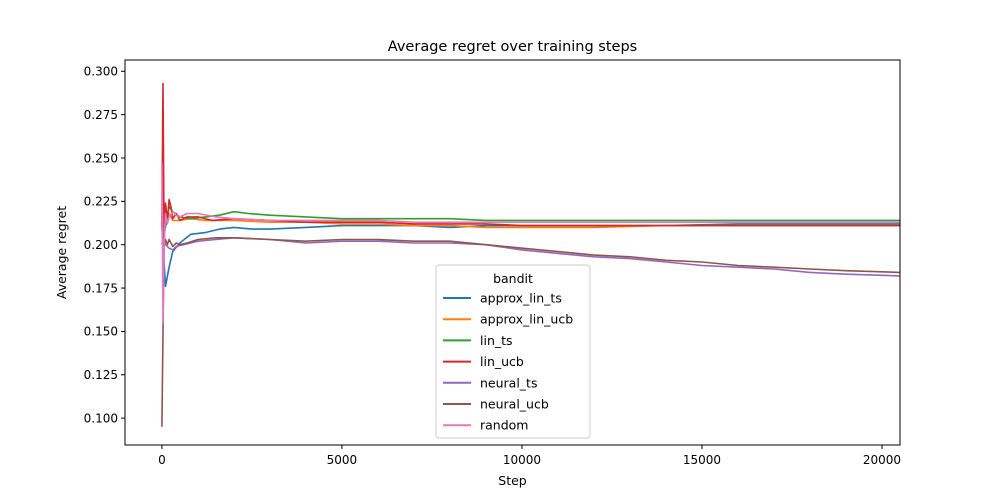 This screenshot has width=1000, height=504. Describe the element at coordinates (702, 460) in the screenshot. I see `x-tick-label: 15000` at that location.